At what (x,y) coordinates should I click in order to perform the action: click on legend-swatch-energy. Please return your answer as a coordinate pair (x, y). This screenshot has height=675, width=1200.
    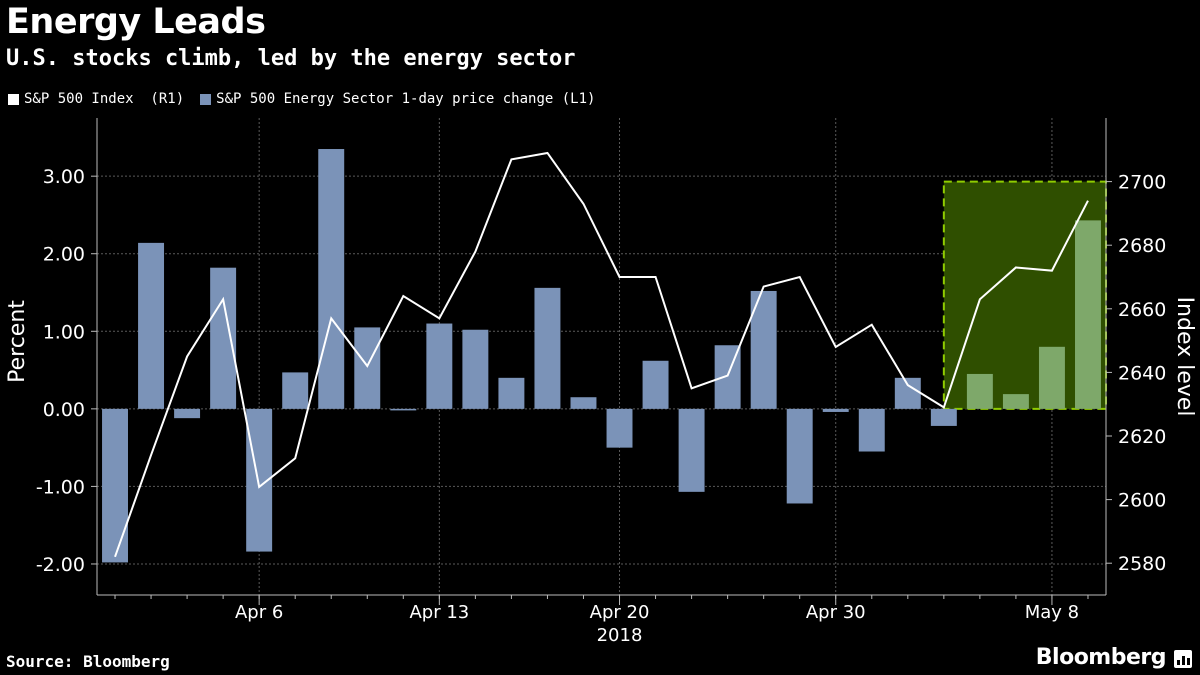
    Looking at the image, I should click on (206, 99).